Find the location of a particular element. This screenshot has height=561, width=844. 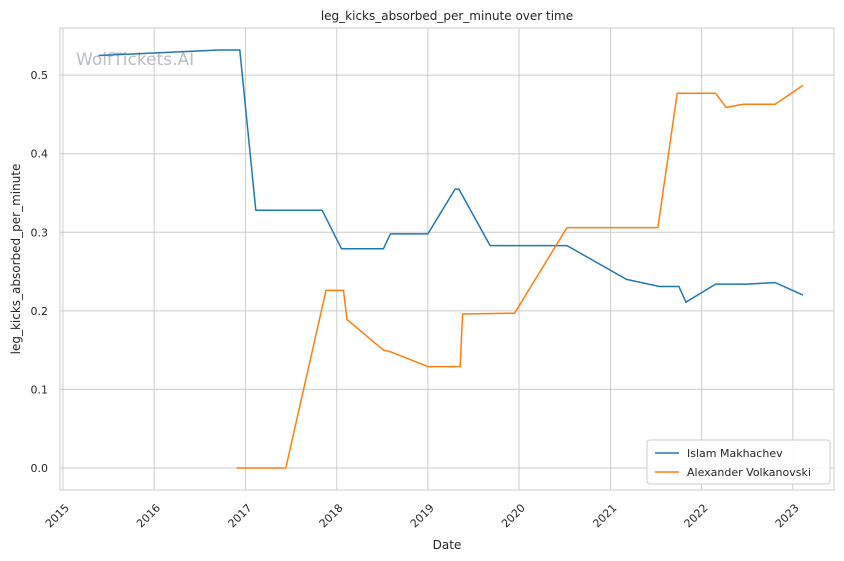

x-tick-label: 2019 is located at coordinates (422, 515).